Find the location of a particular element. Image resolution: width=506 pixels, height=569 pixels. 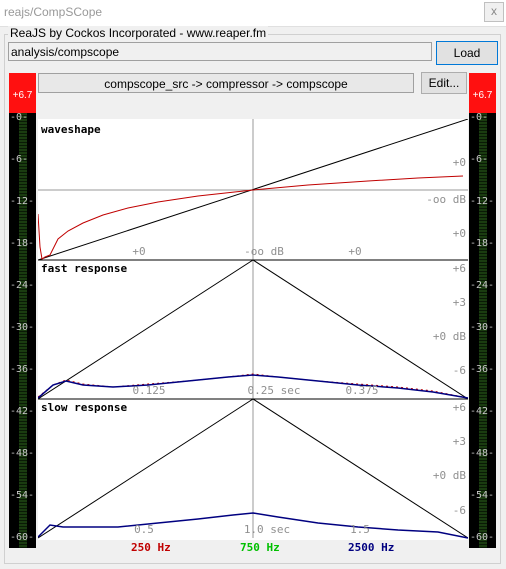

waveshape-right-label: -oo dB is located at coordinates (446, 199).